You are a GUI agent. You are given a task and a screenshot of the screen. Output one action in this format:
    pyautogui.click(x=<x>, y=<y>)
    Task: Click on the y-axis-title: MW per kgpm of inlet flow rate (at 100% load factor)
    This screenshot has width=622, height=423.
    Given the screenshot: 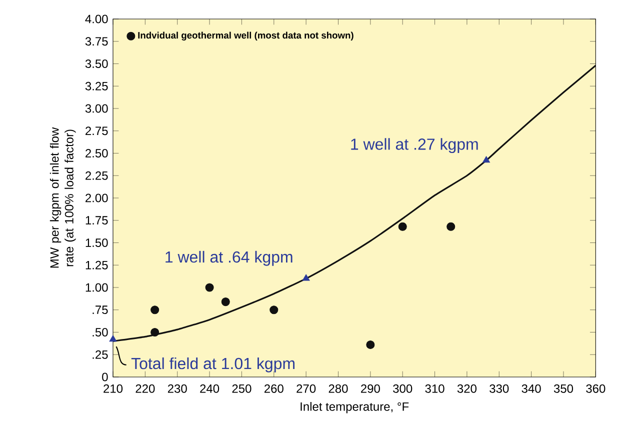 What is the action you would take?
    pyautogui.click(x=63, y=197)
    